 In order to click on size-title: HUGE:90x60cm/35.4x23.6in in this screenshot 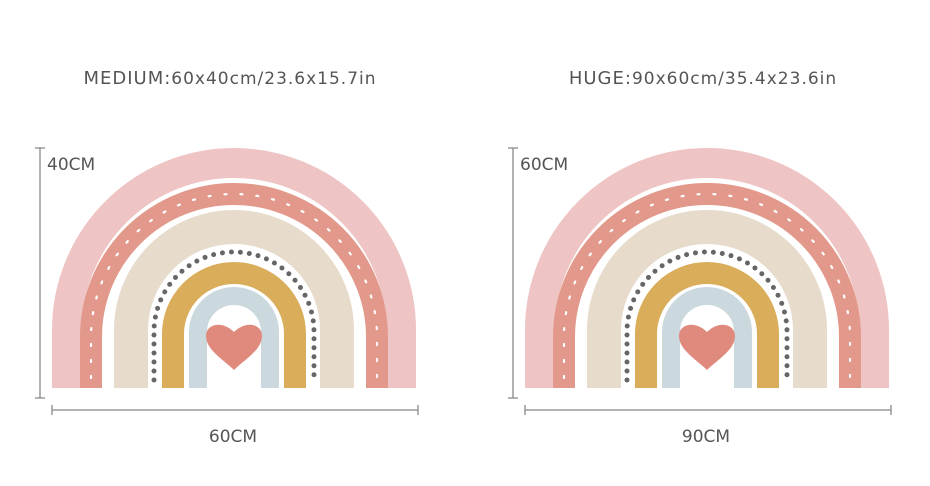, I will do `click(703, 78)`.